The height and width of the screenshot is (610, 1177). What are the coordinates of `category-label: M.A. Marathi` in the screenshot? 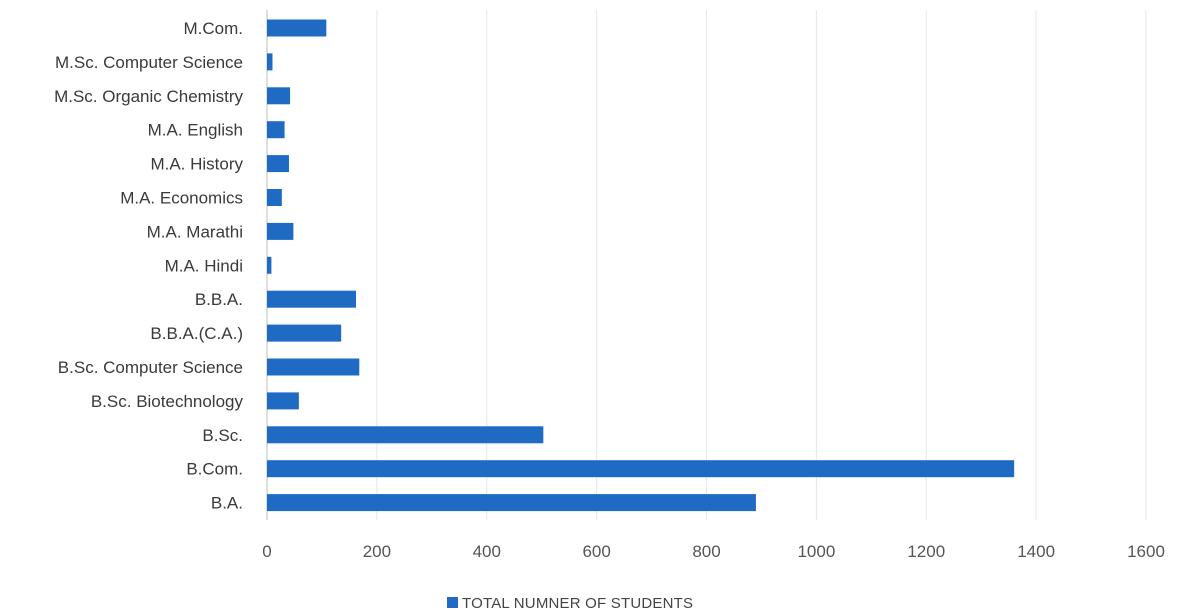 It's located at (195, 231).